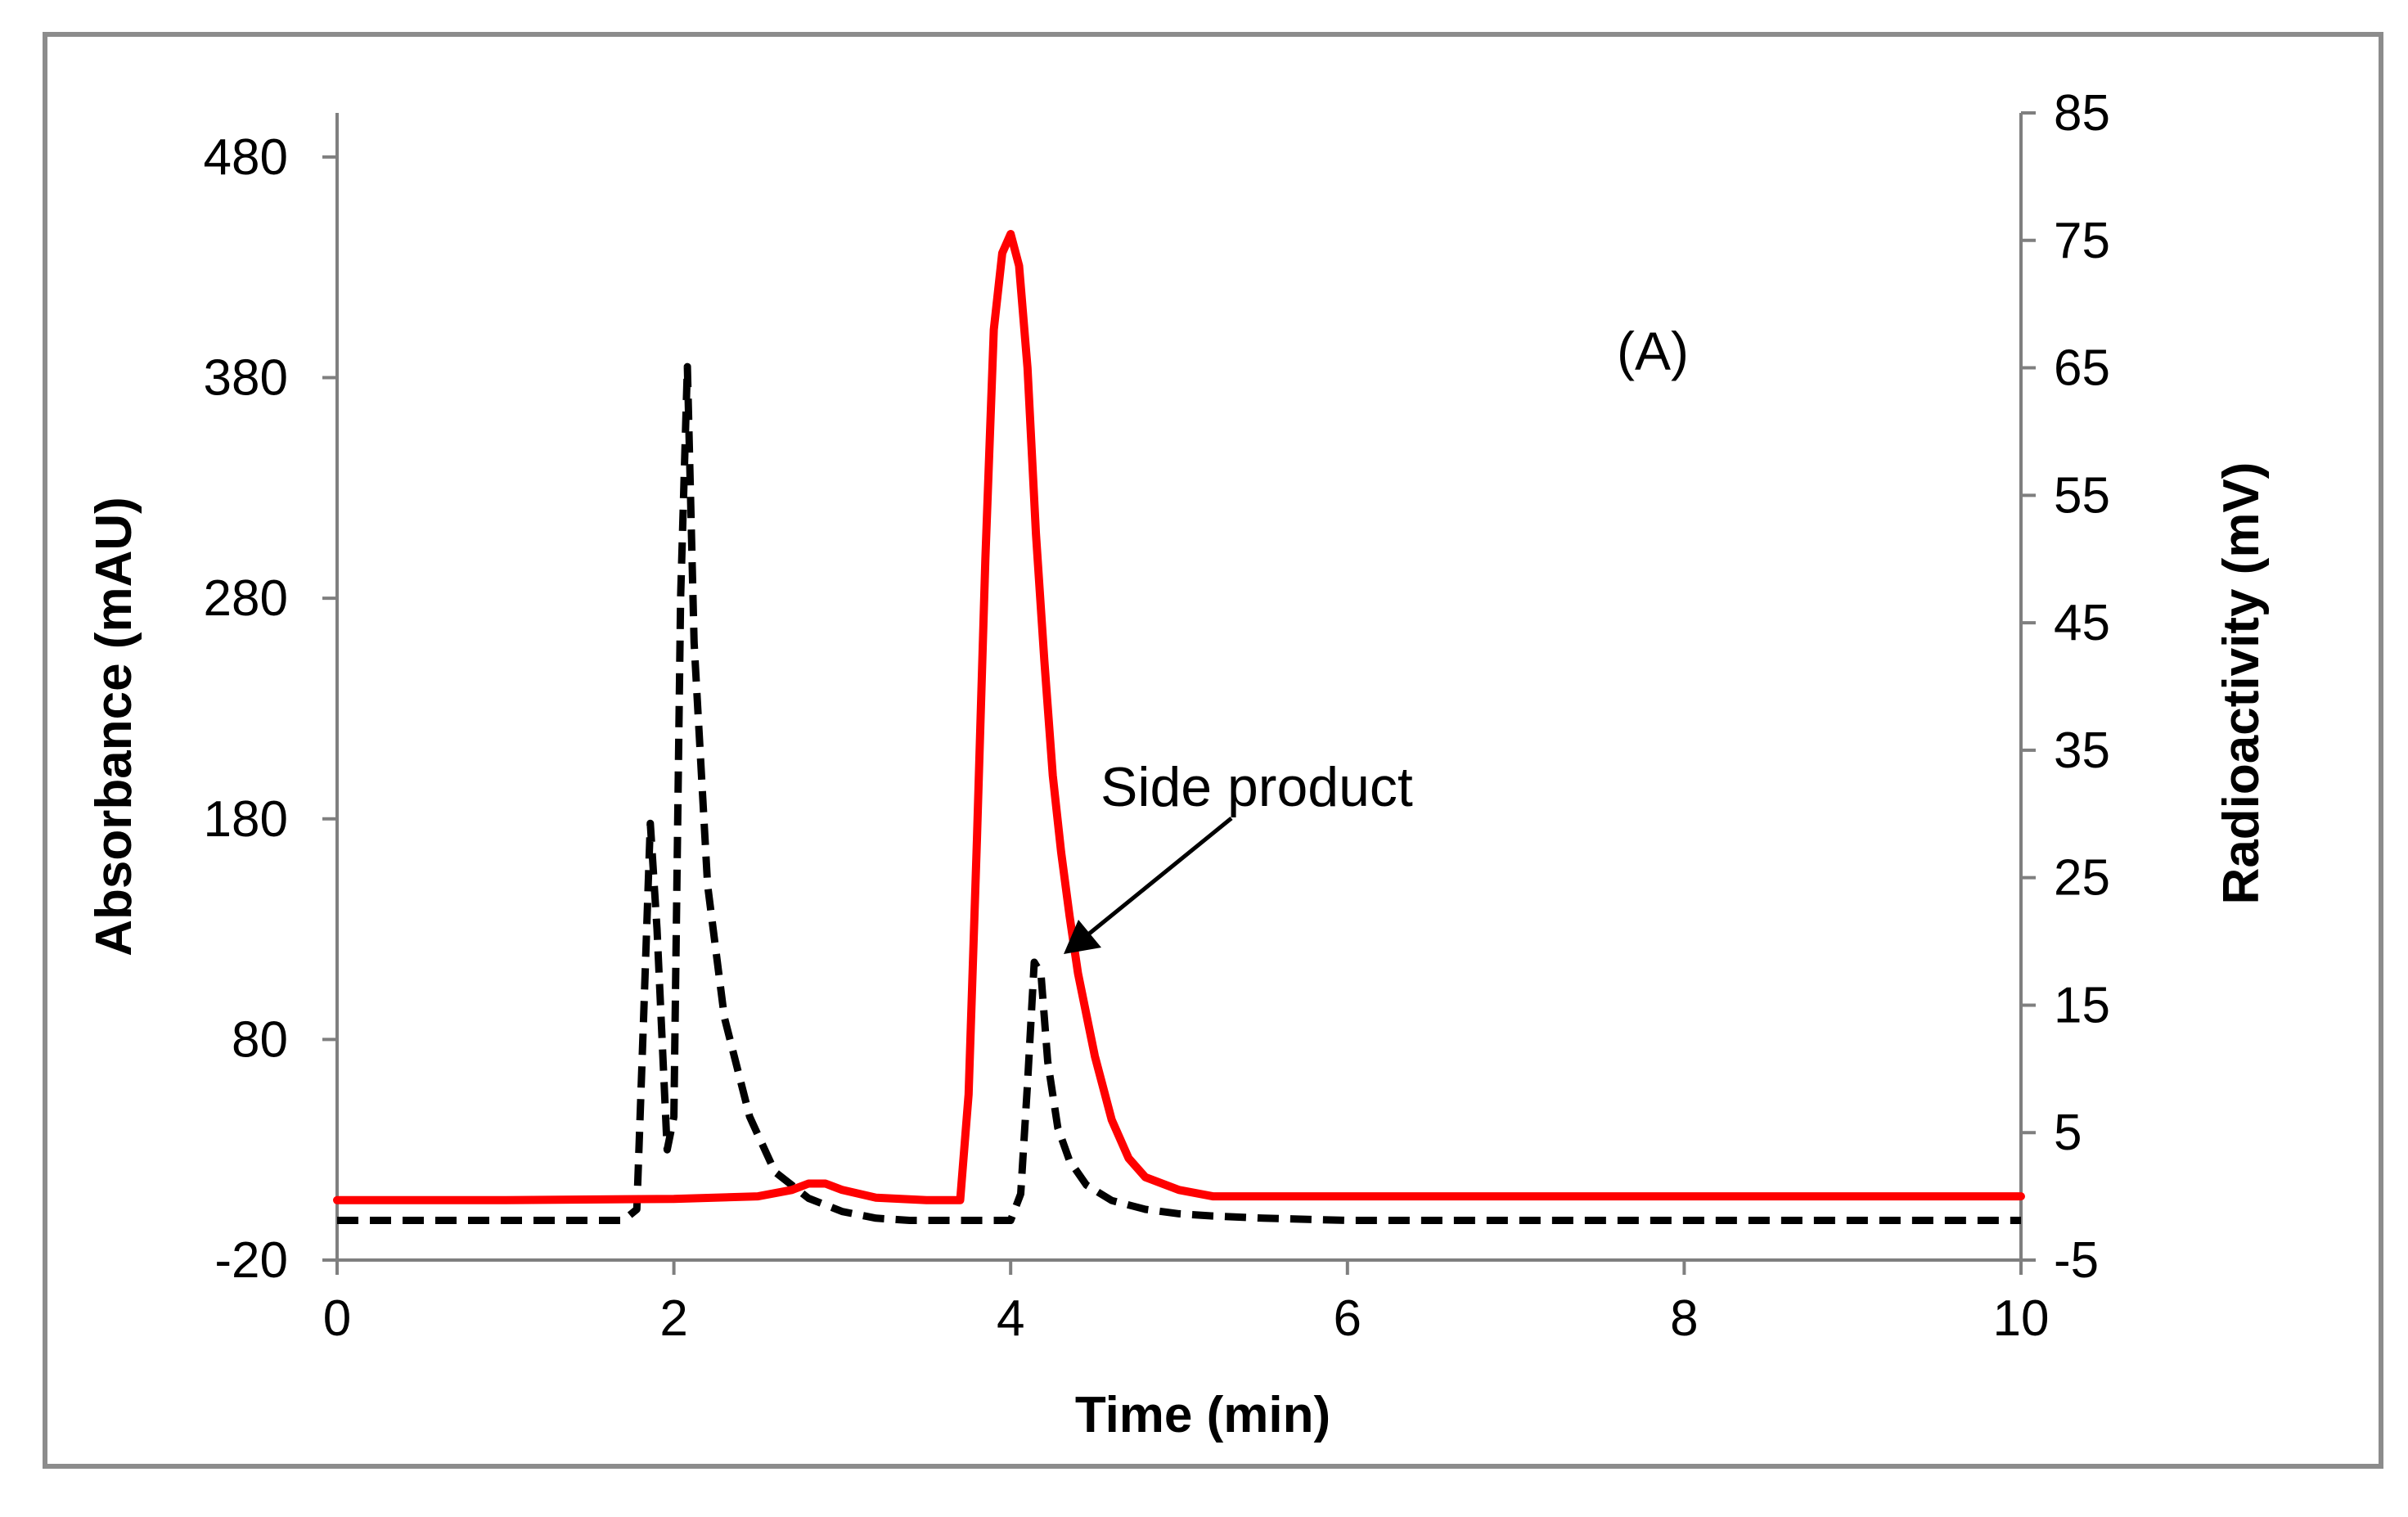  I want to click on x-tick-label: 4, so click(1011, 1318).